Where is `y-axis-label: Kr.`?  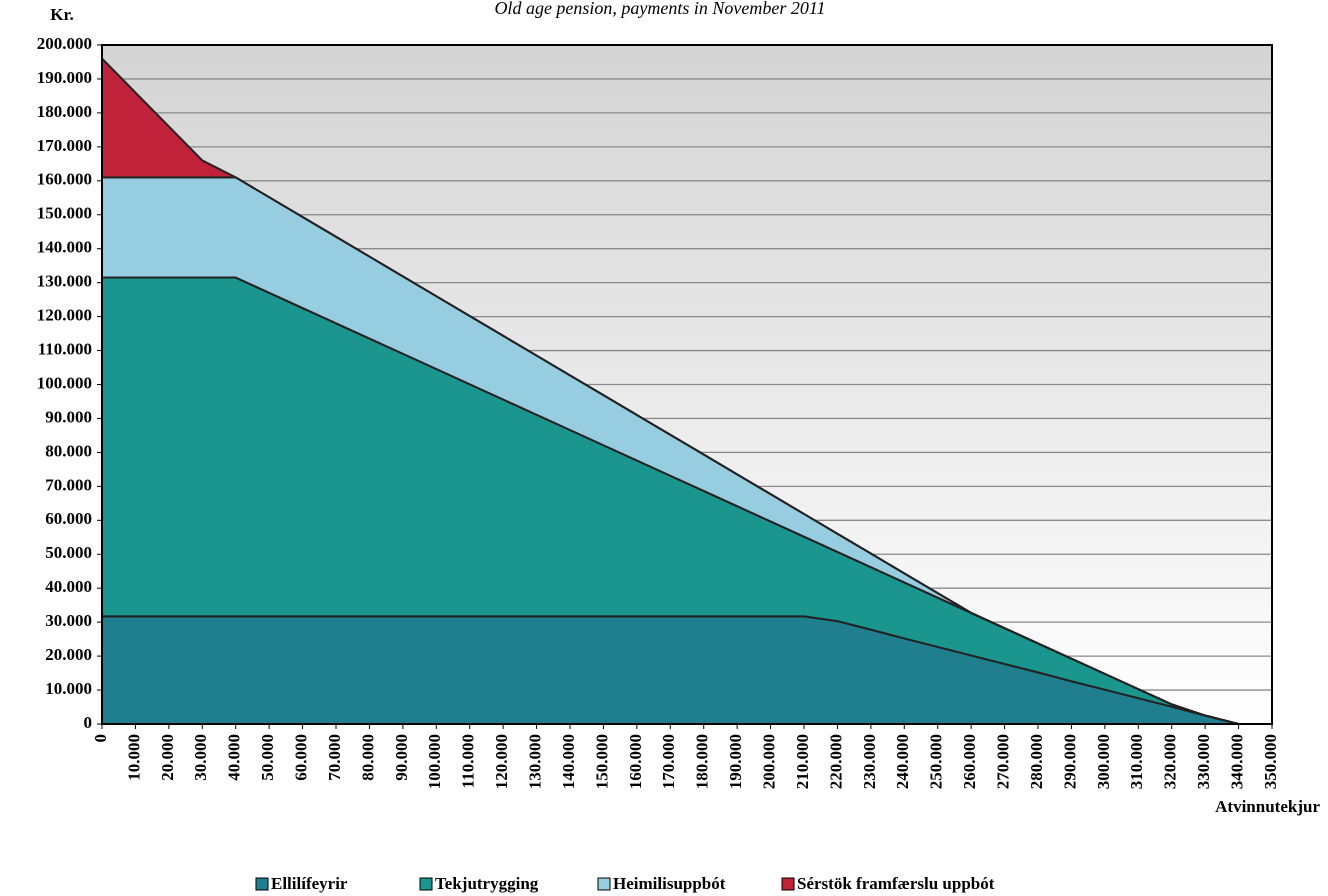
y-axis-label: Kr. is located at coordinates (61, 14).